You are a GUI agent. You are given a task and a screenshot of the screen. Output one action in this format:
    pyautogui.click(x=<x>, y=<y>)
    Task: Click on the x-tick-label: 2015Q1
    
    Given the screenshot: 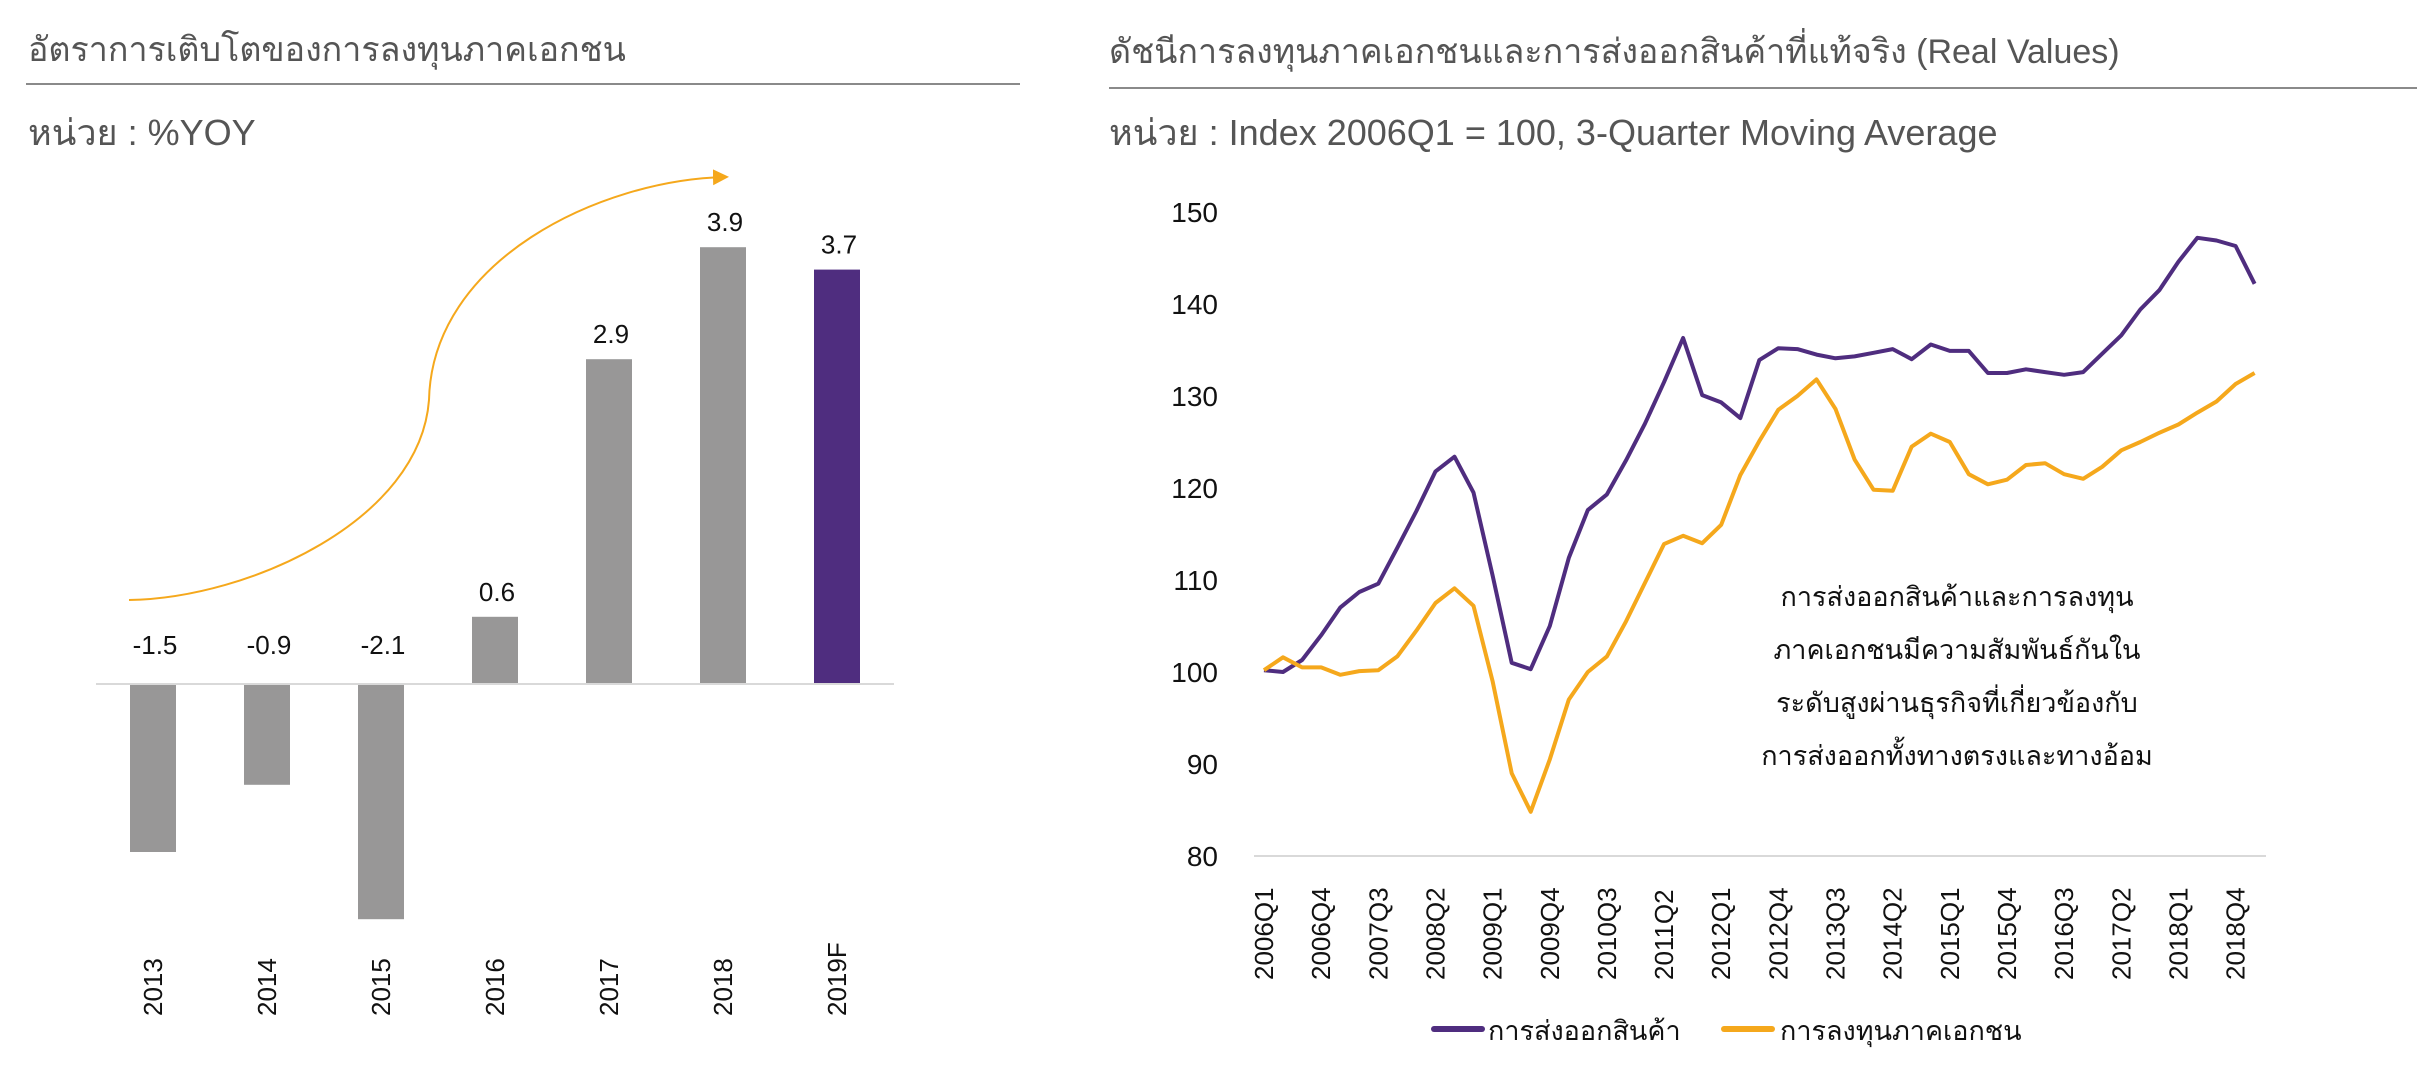 What is the action you would take?
    pyautogui.click(x=1950, y=933)
    